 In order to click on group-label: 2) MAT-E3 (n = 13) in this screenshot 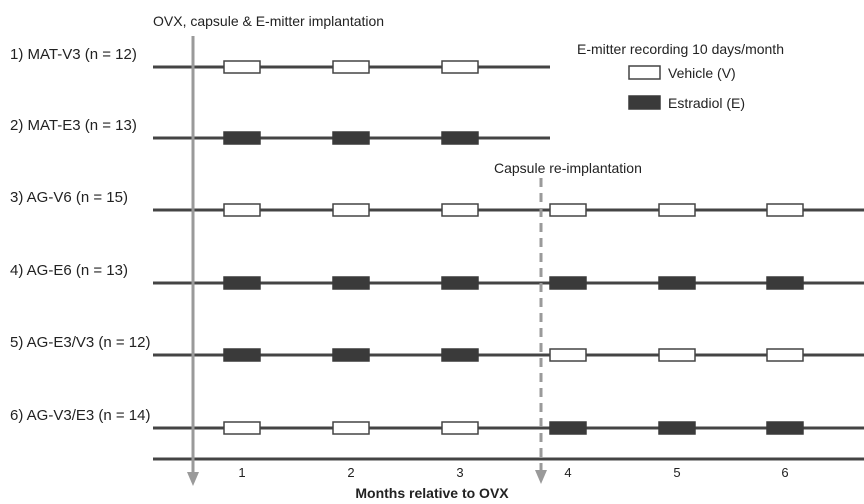, I will do `click(73, 125)`.